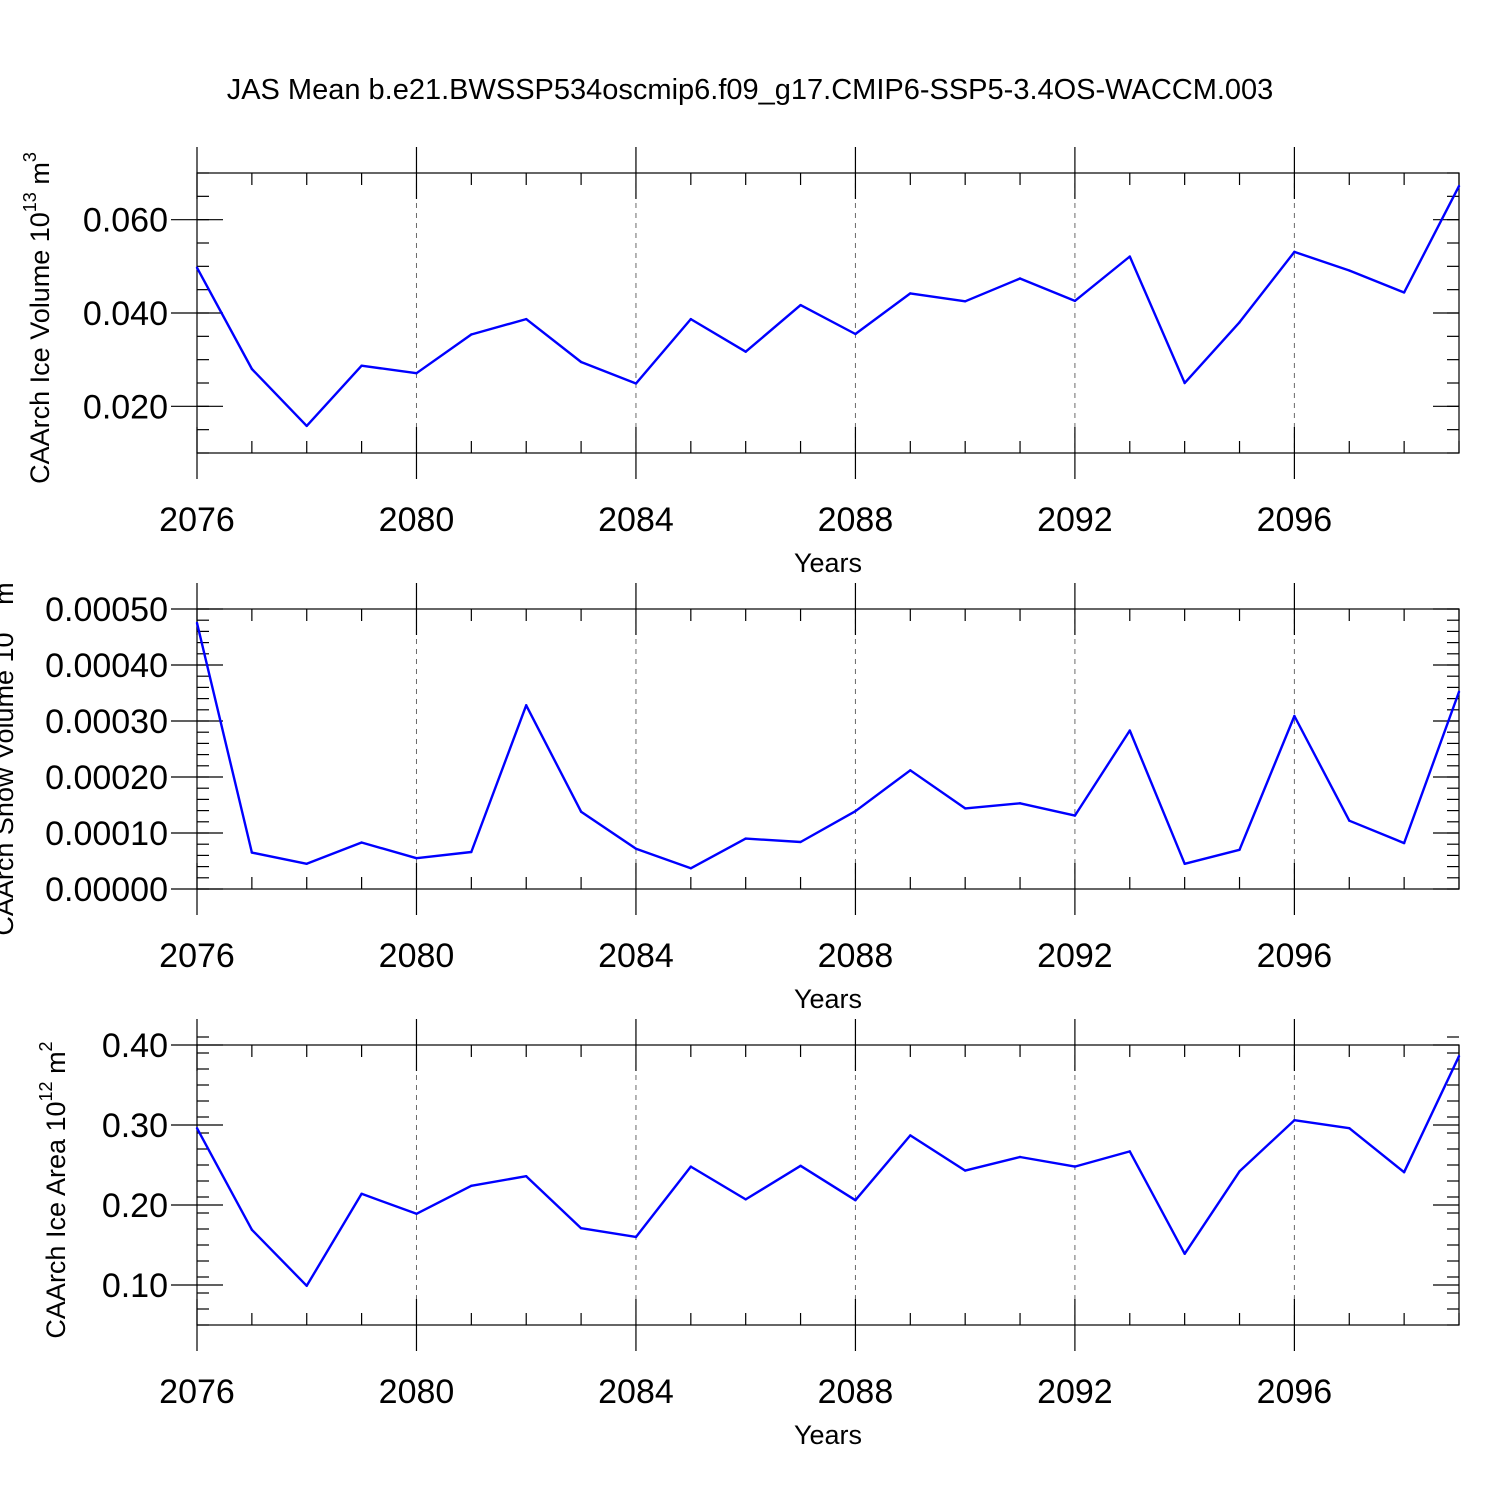 The width and height of the screenshot is (1500, 1500). I want to click on x-axis-title: Years, so click(828, 1435).